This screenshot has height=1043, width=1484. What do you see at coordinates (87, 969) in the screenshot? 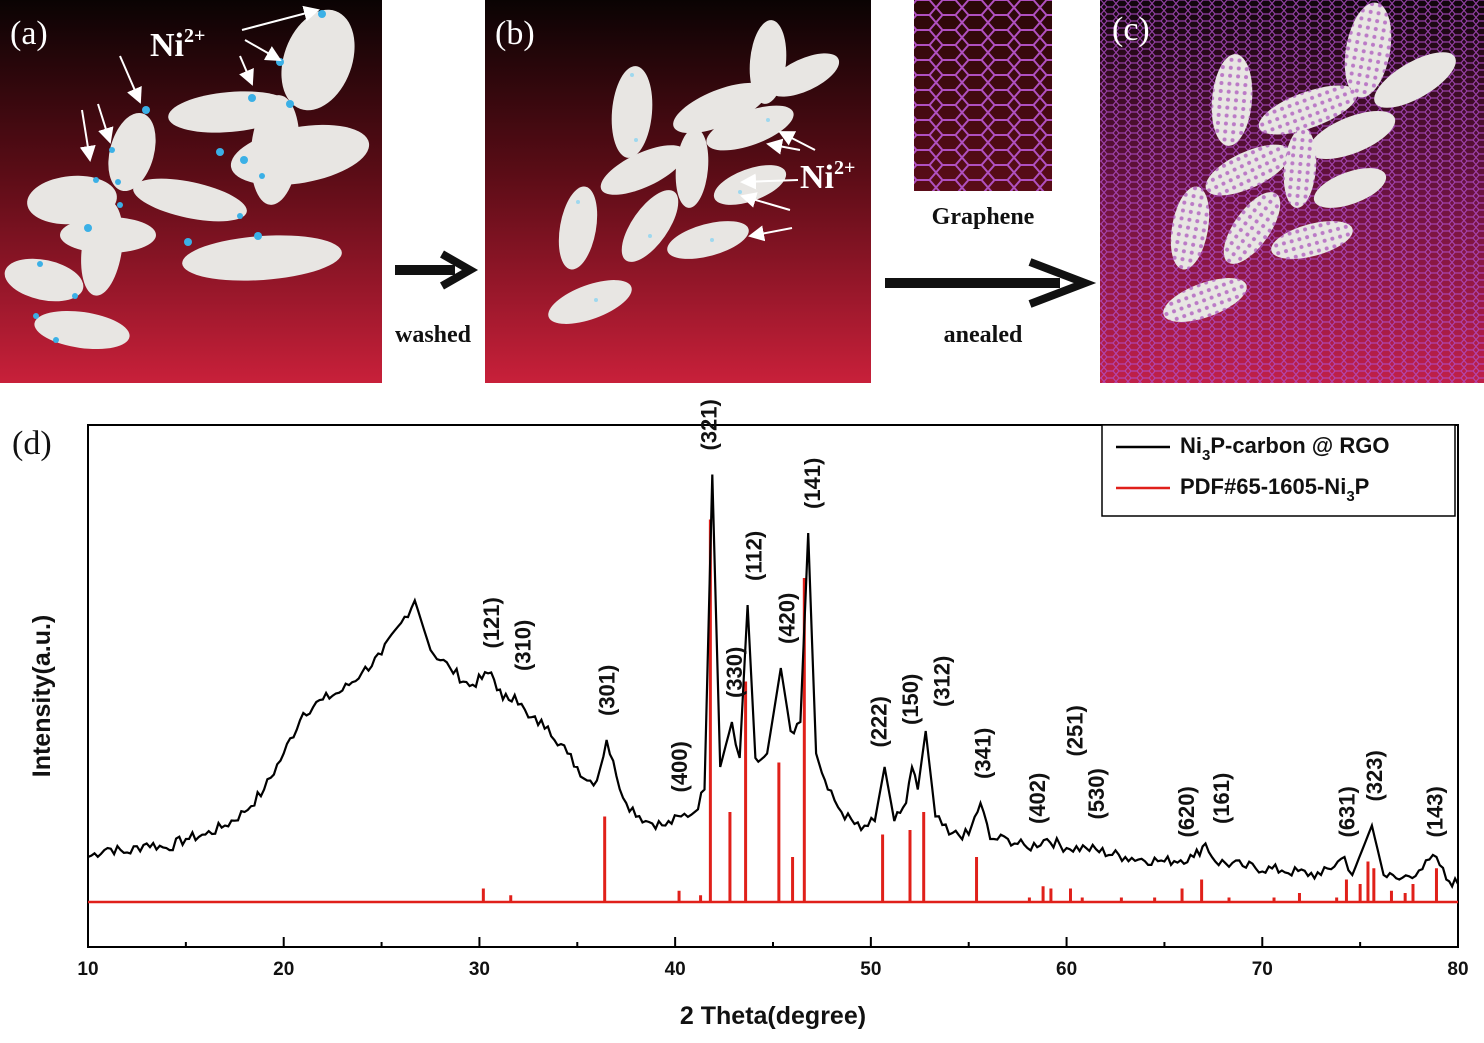
I see `x-tick-label: 10` at bounding box center [87, 969].